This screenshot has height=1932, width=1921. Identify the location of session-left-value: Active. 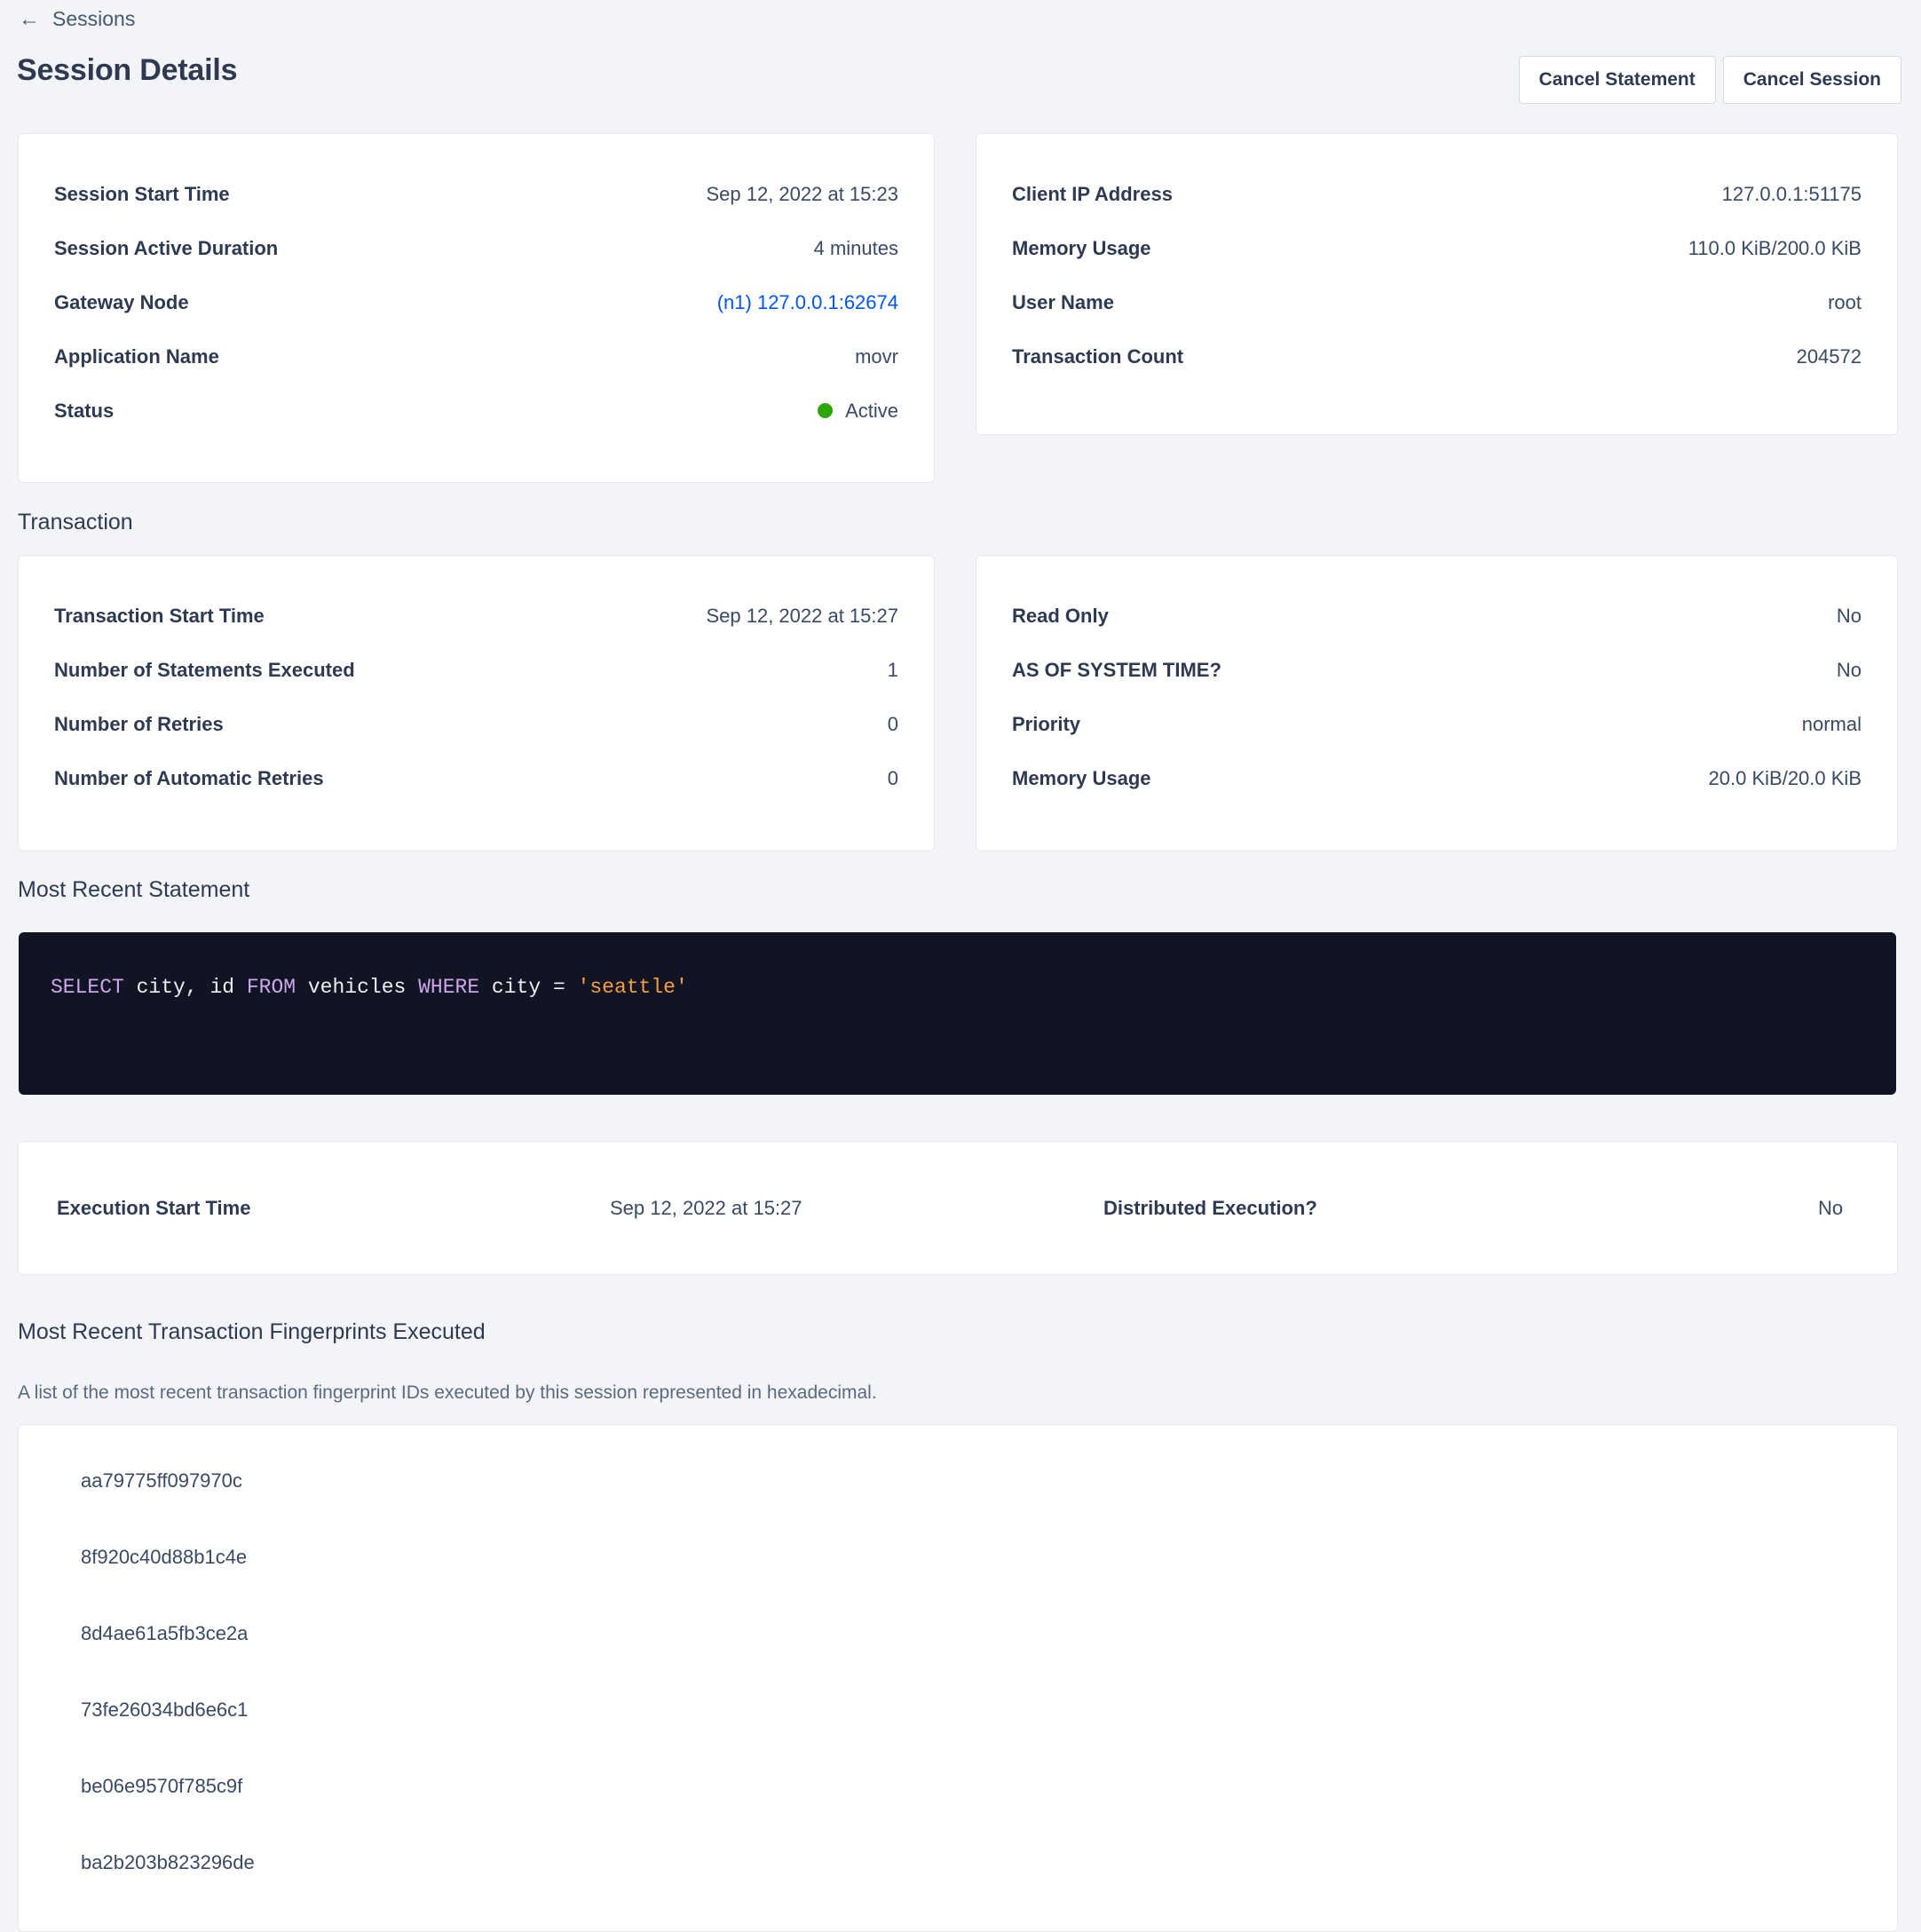
(858, 411).